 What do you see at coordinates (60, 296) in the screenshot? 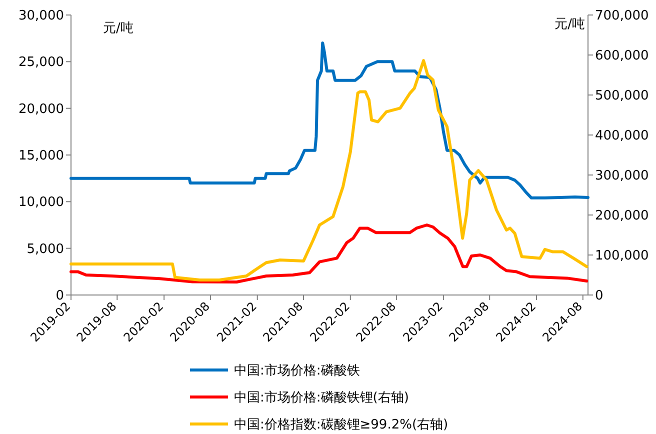
I see `y-tick-label: 0` at bounding box center [60, 296].